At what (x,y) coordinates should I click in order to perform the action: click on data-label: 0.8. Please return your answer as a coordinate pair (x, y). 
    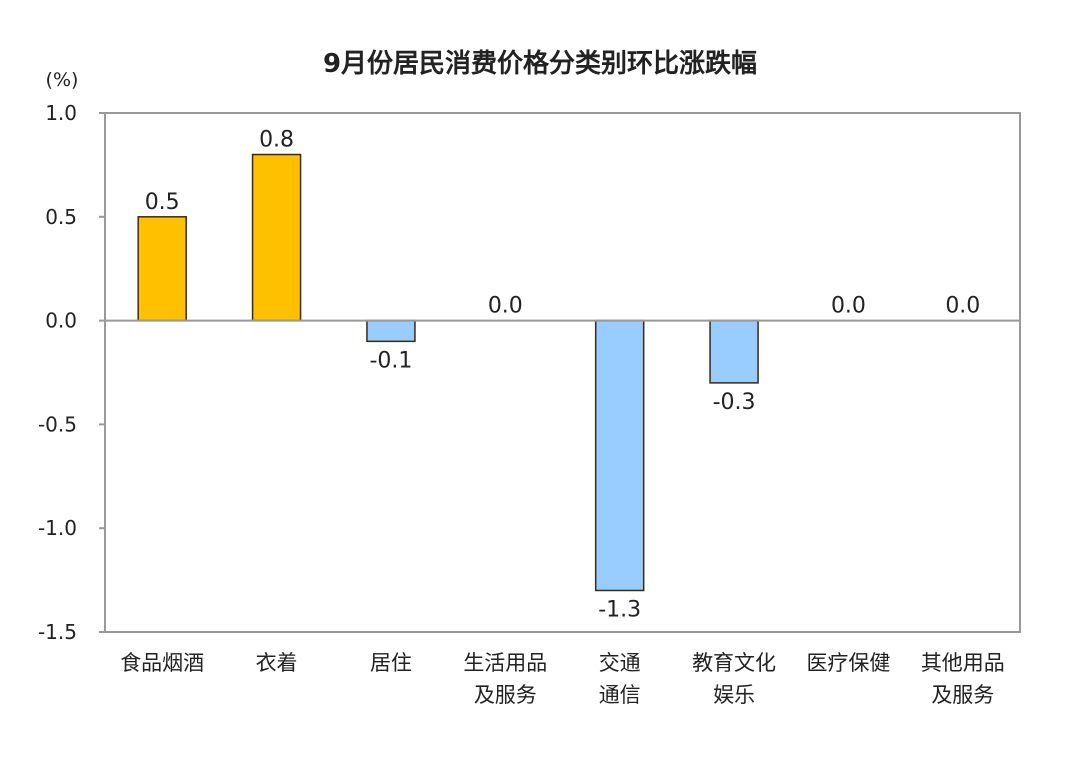
    Looking at the image, I should click on (276, 140).